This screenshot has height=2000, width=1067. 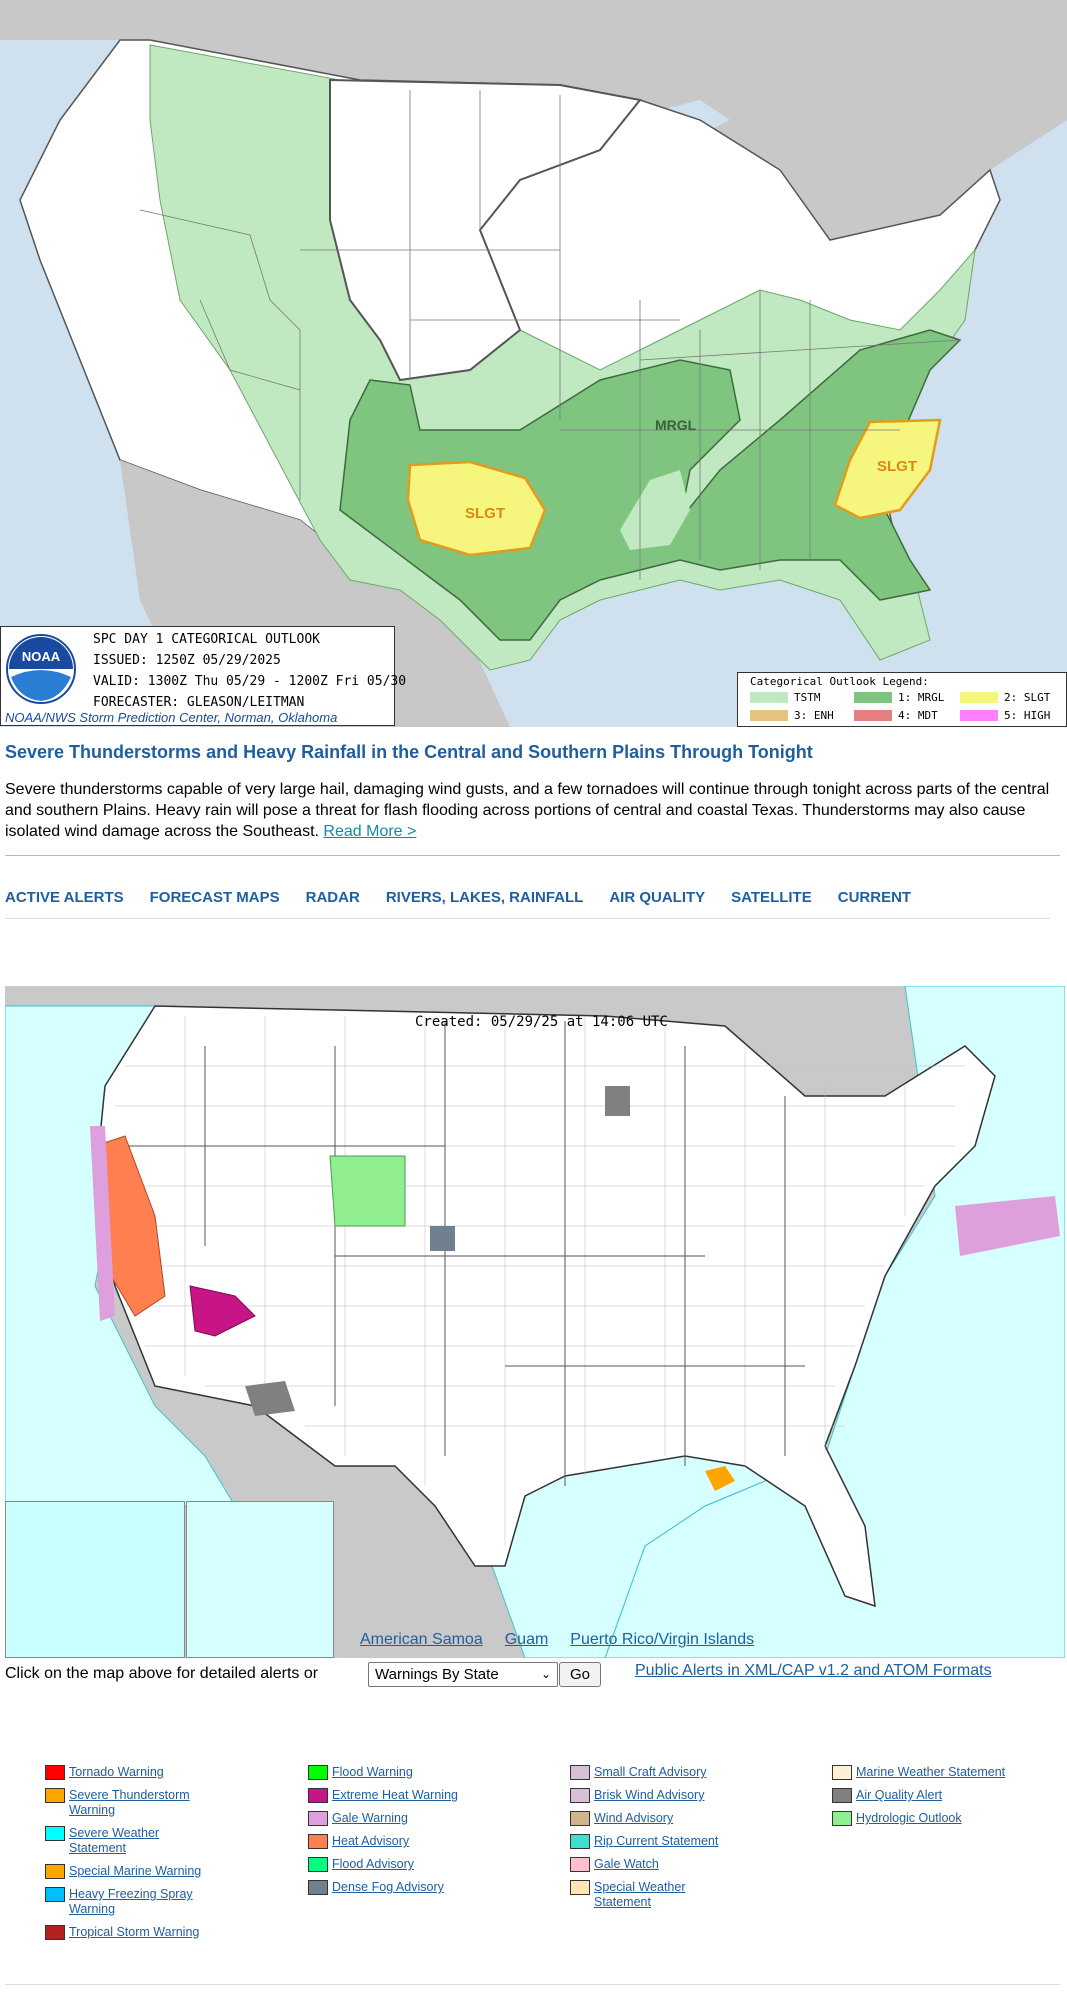 I want to click on key-item-gale-warning: Gale Warning, so click(x=423, y=1818).